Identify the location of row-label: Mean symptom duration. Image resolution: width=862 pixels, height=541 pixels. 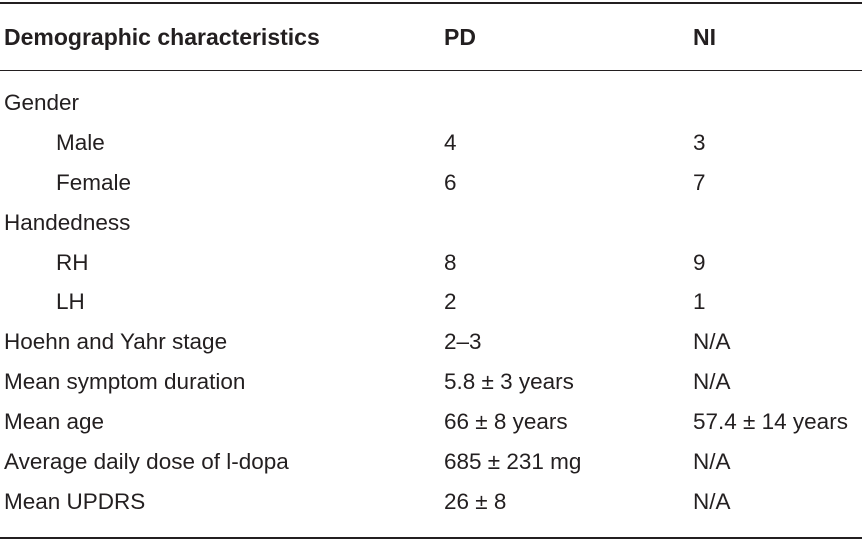
(125, 382).